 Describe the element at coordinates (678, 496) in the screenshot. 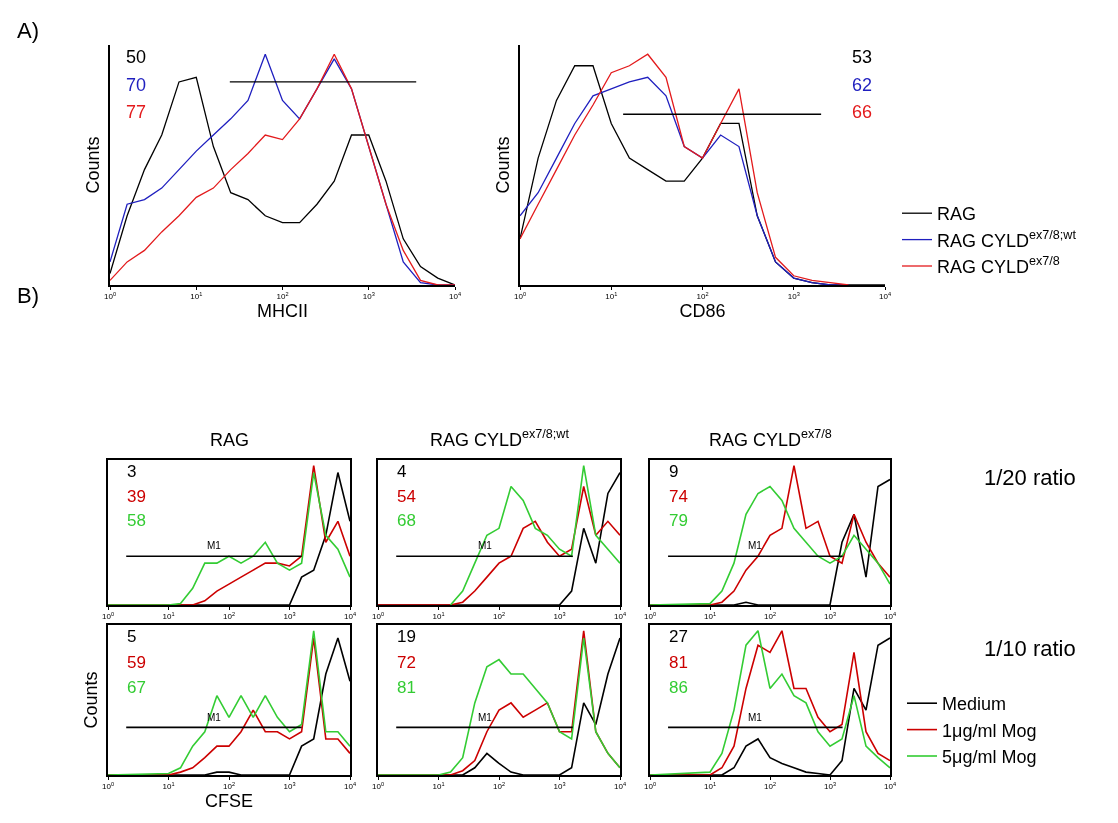

I see `annotation: 74` at that location.